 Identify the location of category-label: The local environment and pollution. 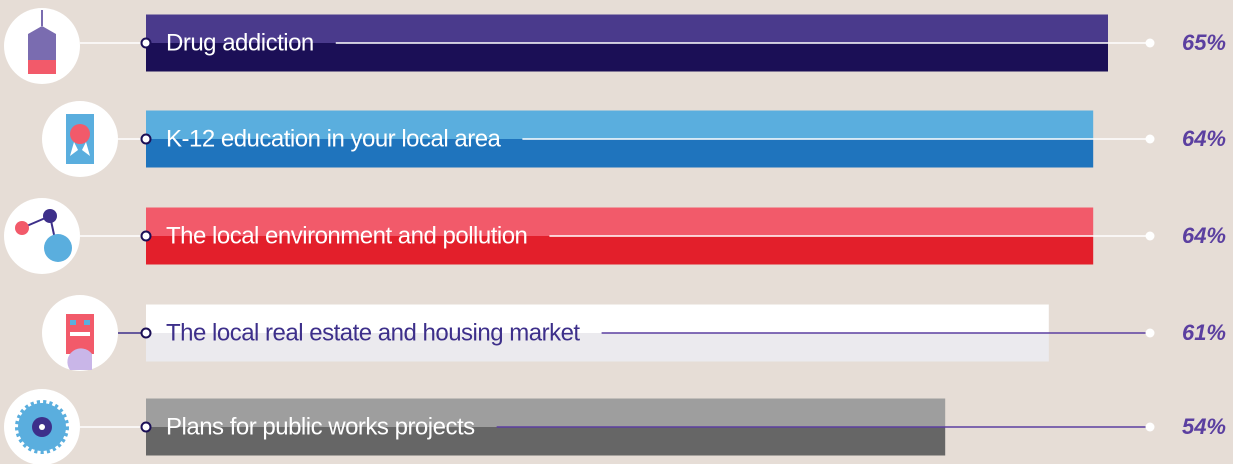
(346, 235).